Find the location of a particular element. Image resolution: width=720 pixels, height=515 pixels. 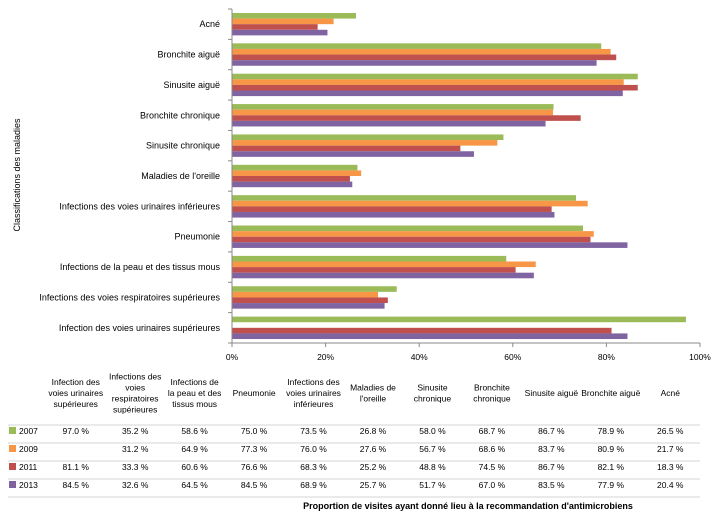

table-header: Infection des voies urinaires supérieures is located at coordinates (75, 393).